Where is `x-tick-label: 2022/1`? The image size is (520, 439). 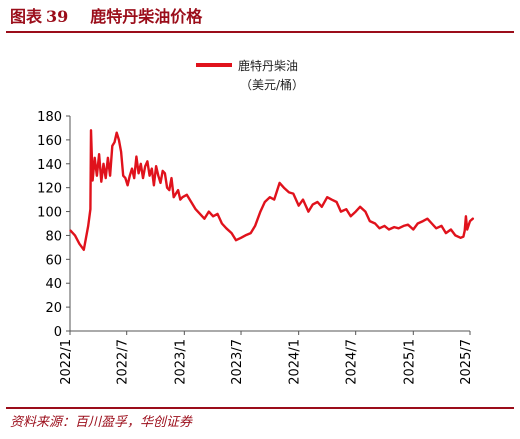
x-tick-label: 2022/1 is located at coordinates (66, 362).